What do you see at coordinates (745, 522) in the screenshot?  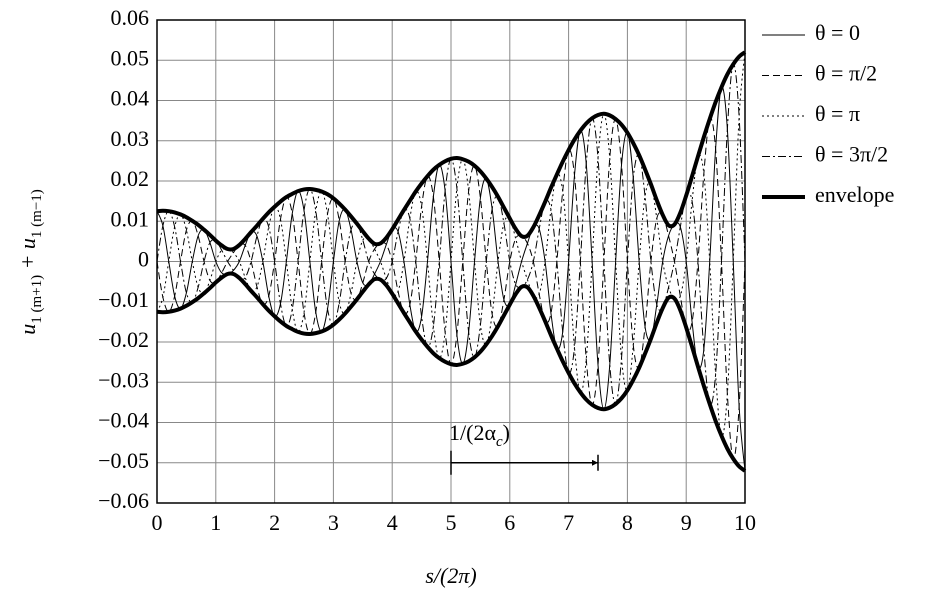 I see `x-tick-label: 10` at bounding box center [745, 522].